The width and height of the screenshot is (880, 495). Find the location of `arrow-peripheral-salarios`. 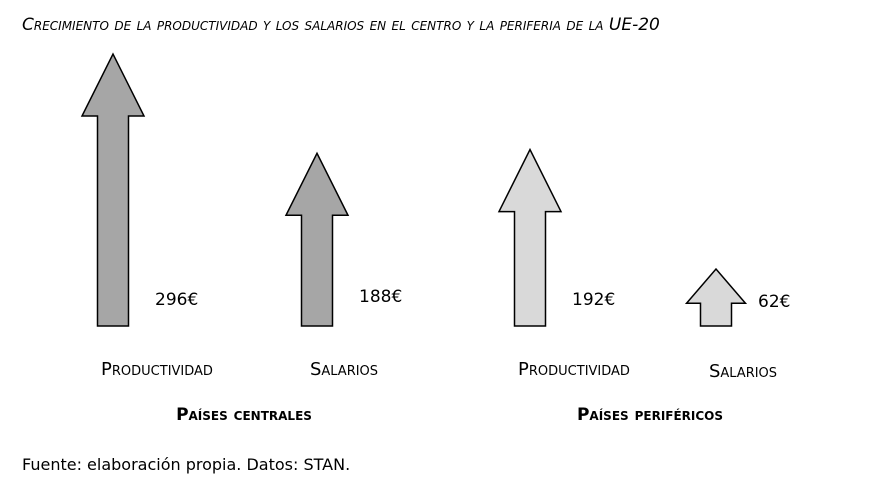

arrow-peripheral-salarios is located at coordinates (716, 297).